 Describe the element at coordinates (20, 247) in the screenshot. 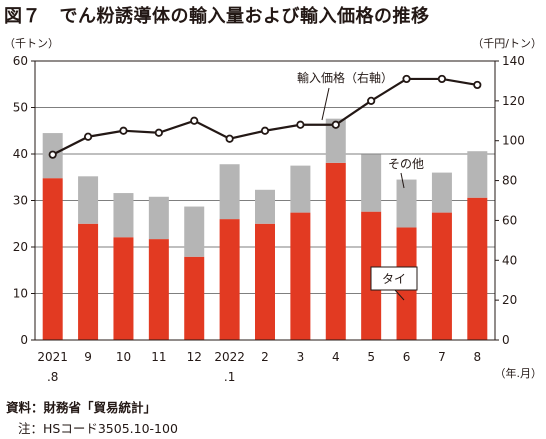

I see `left-tick-label: 20` at that location.